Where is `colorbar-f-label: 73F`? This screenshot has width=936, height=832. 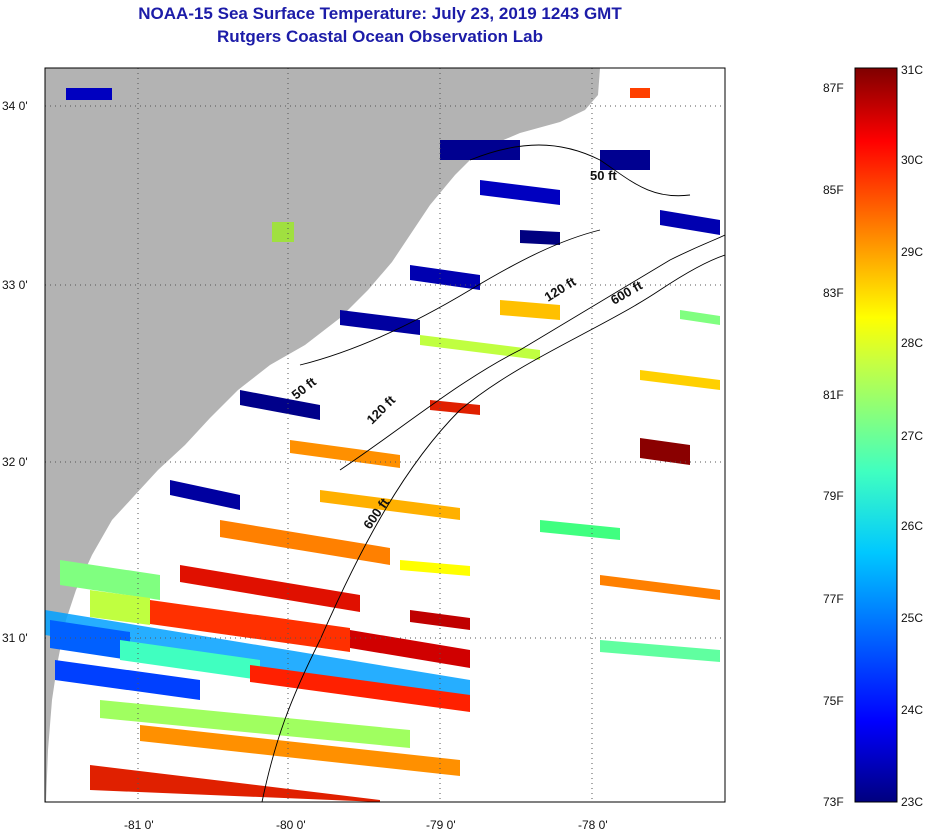
colorbar-f-label: 73F is located at coordinates (833, 802).